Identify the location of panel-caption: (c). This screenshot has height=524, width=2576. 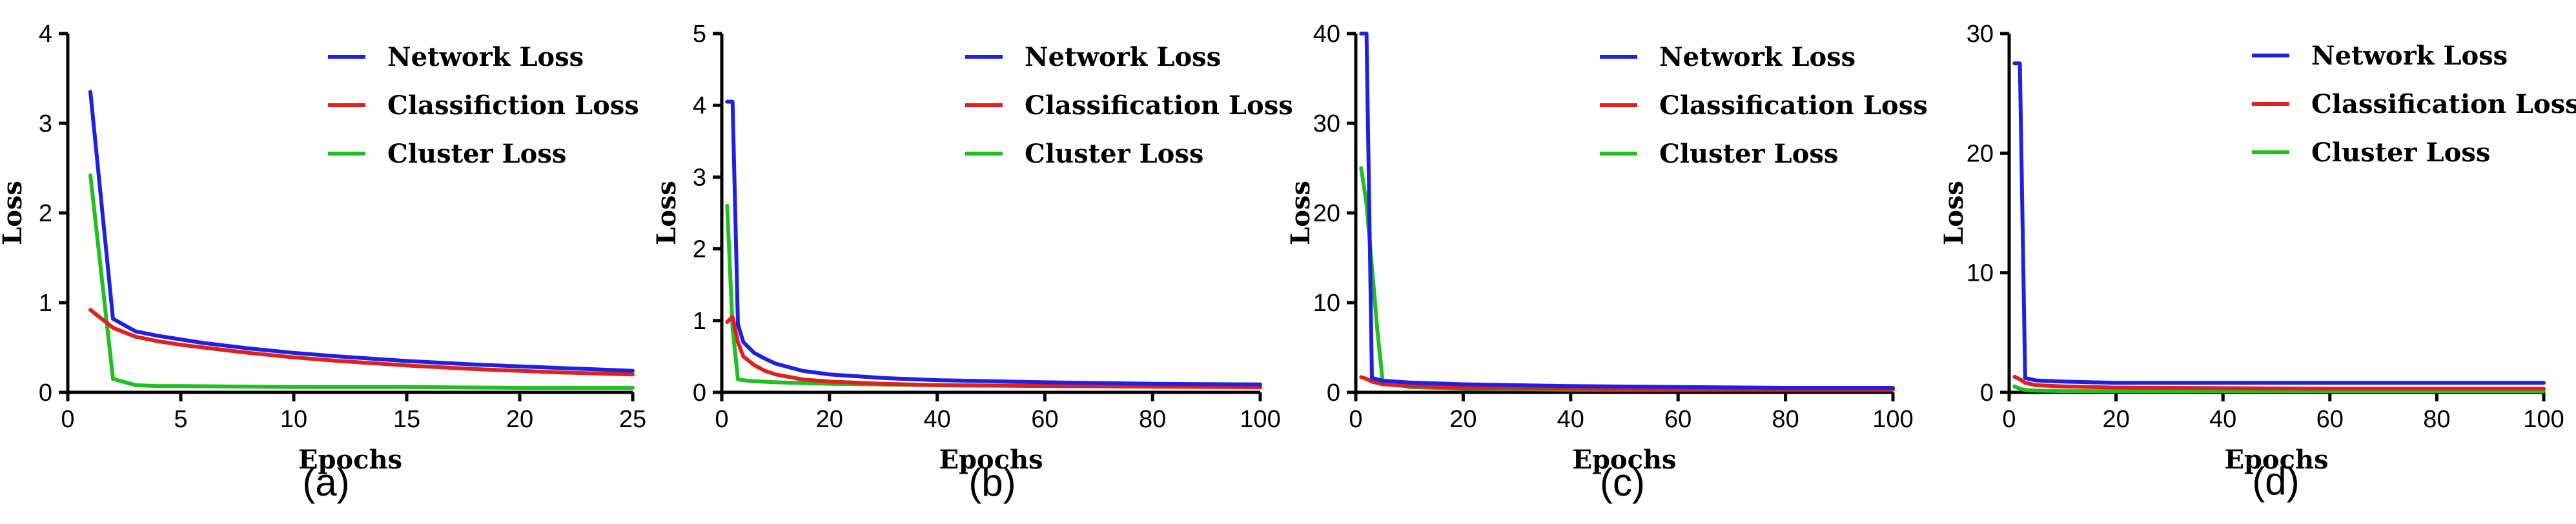
(1623, 482).